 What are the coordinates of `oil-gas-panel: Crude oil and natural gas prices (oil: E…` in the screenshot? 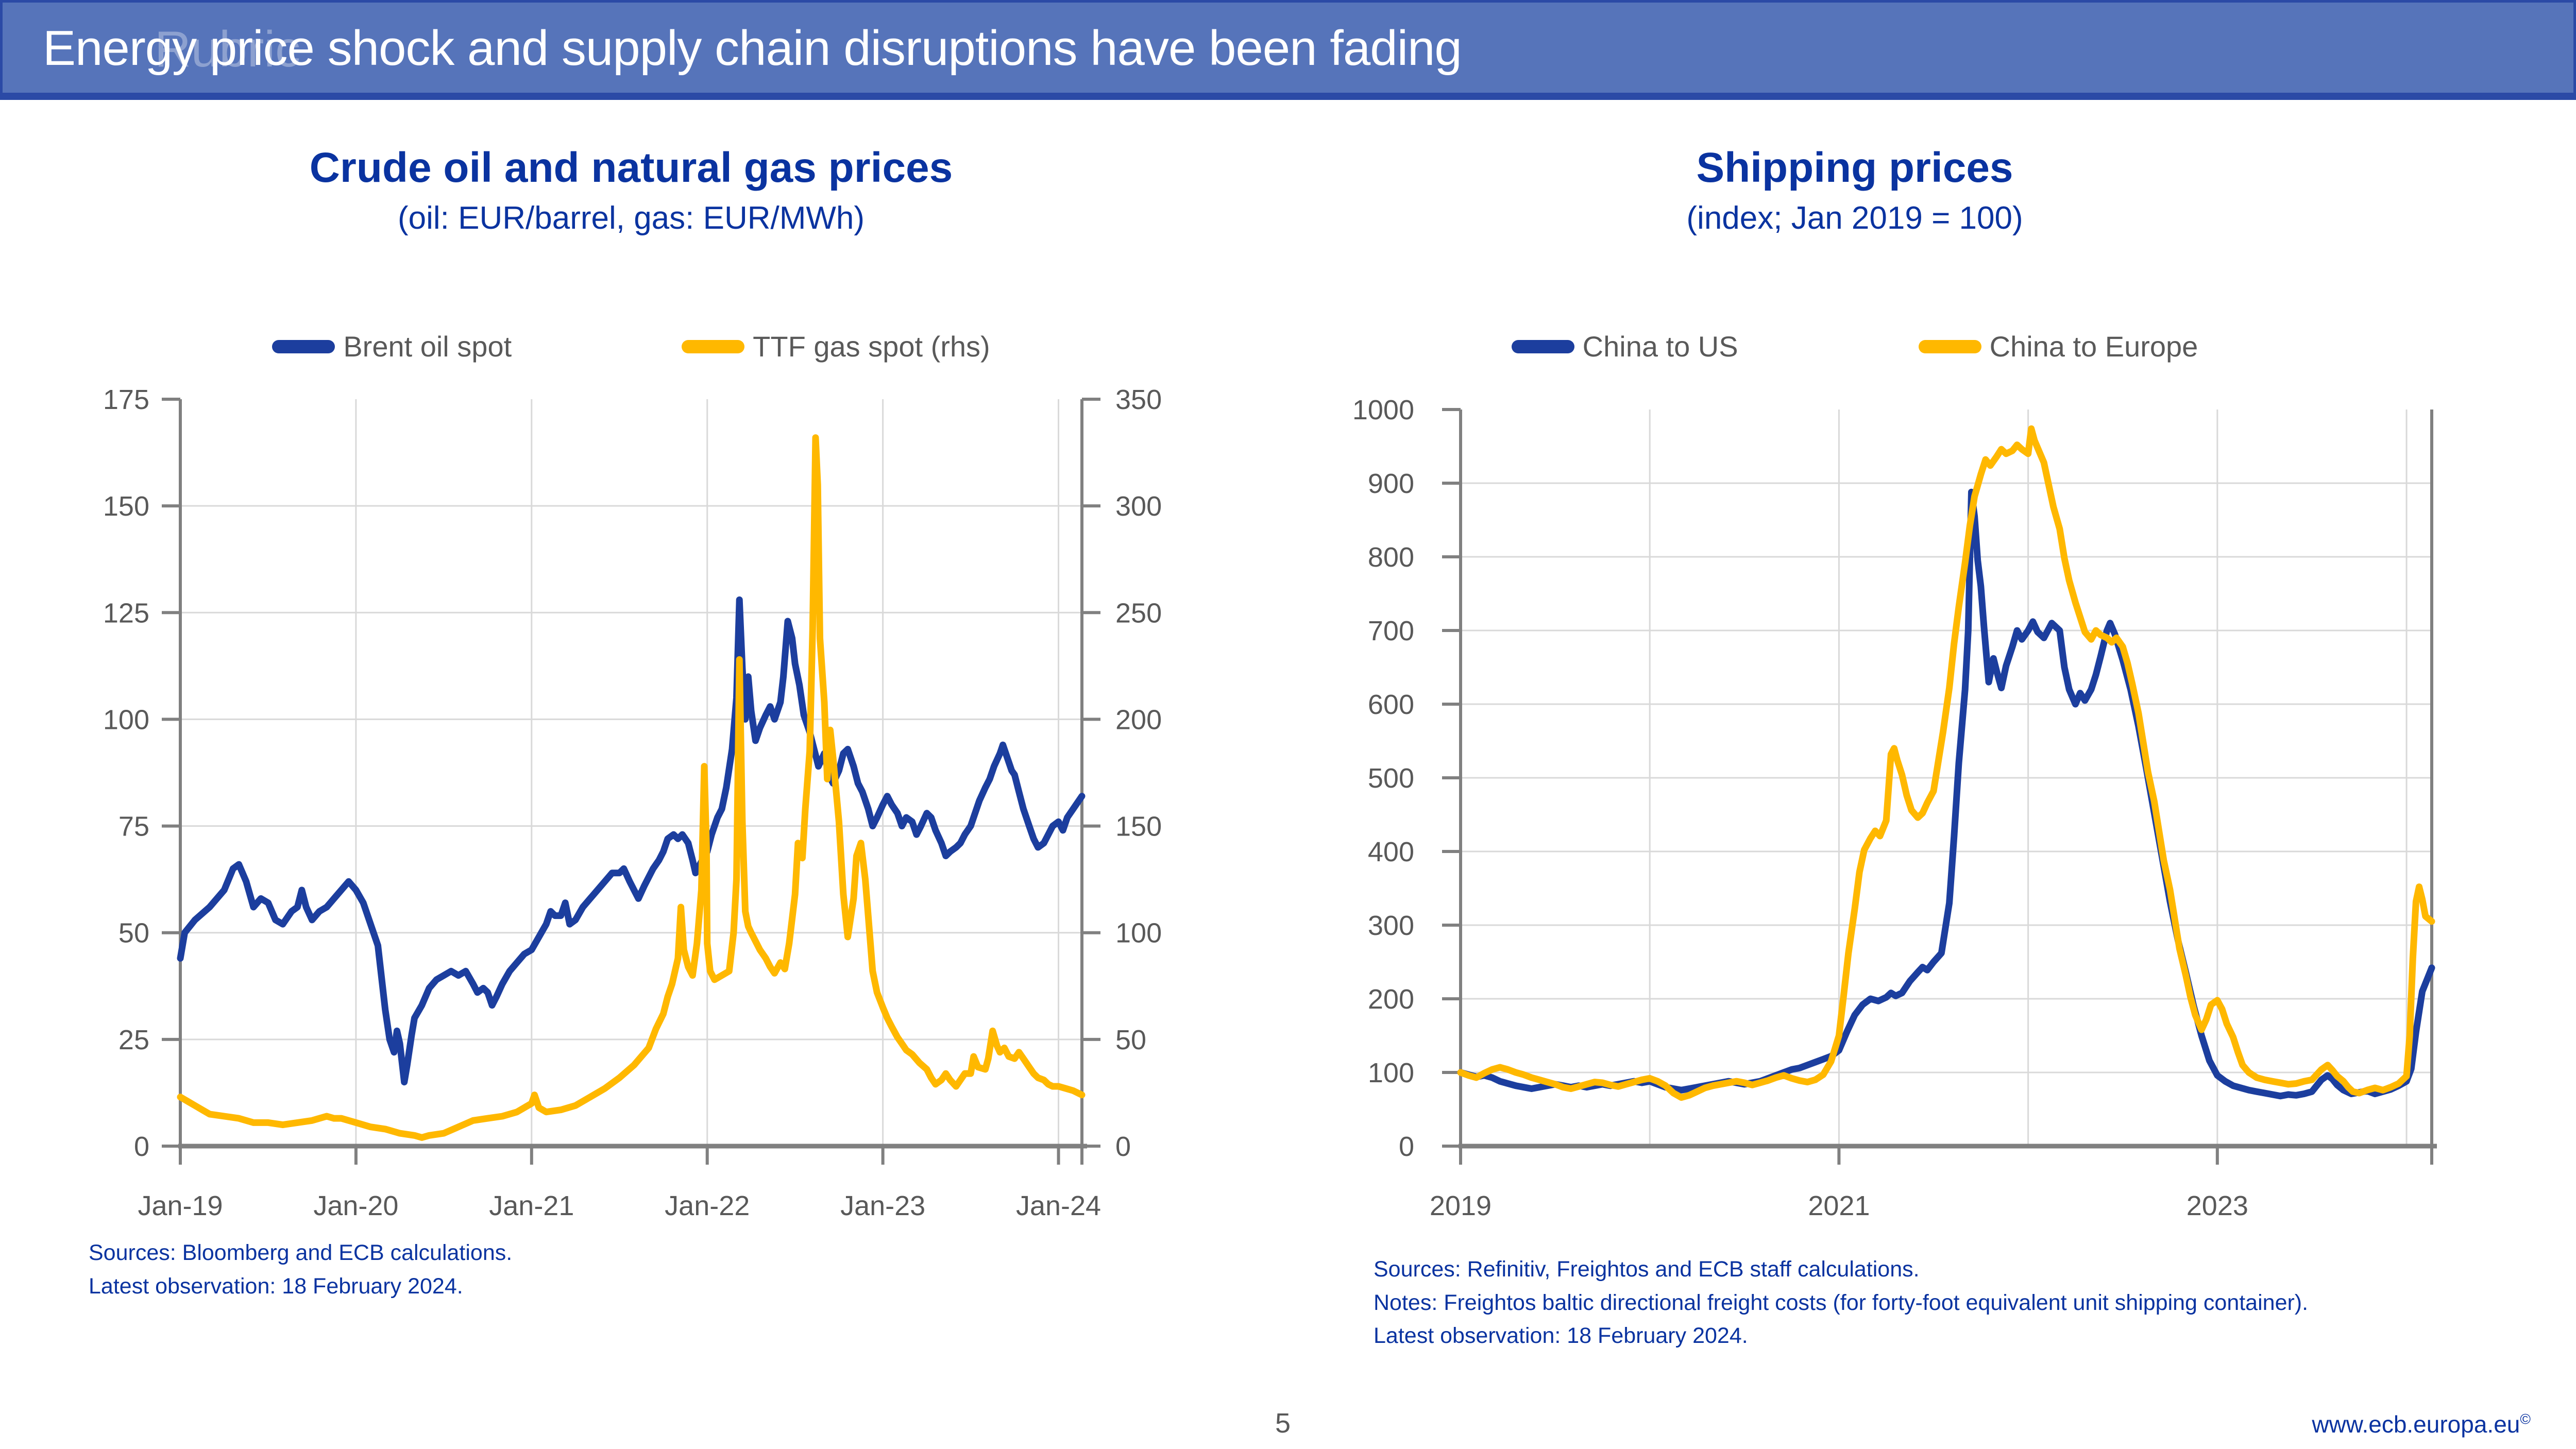 It's located at (631, 345).